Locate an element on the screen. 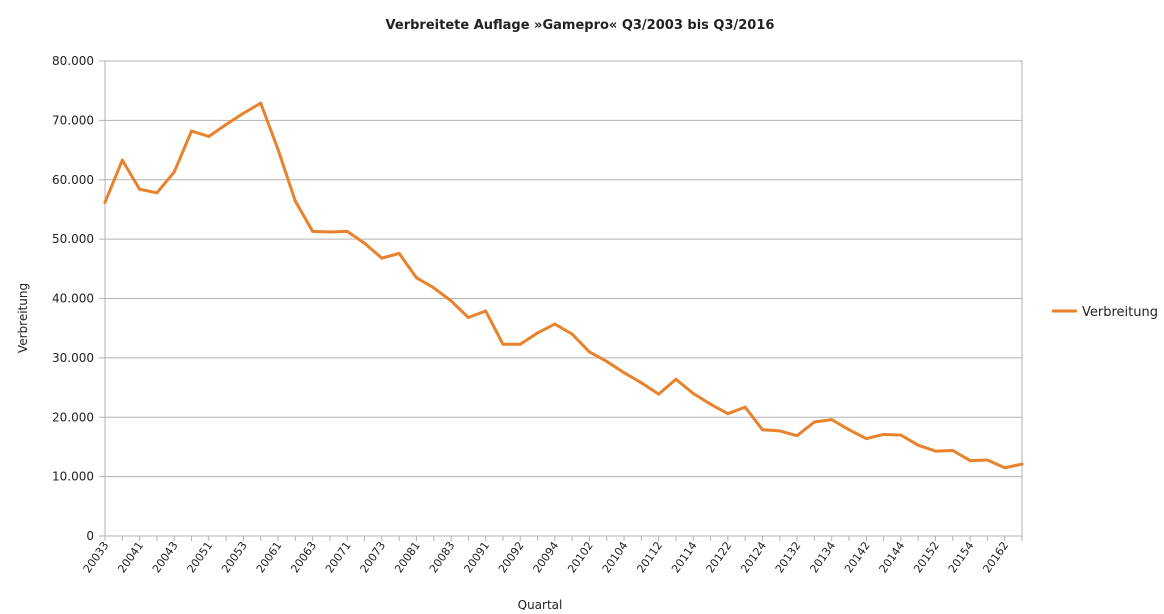  x-tick-label: 20152 is located at coordinates (926, 557).